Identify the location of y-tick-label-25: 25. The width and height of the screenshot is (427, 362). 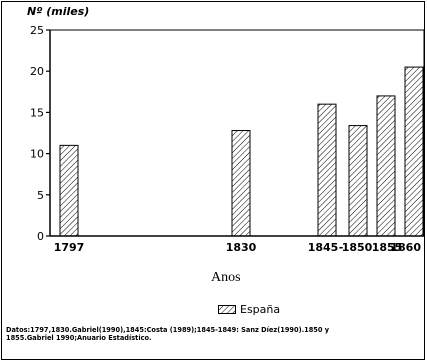
(37, 30).